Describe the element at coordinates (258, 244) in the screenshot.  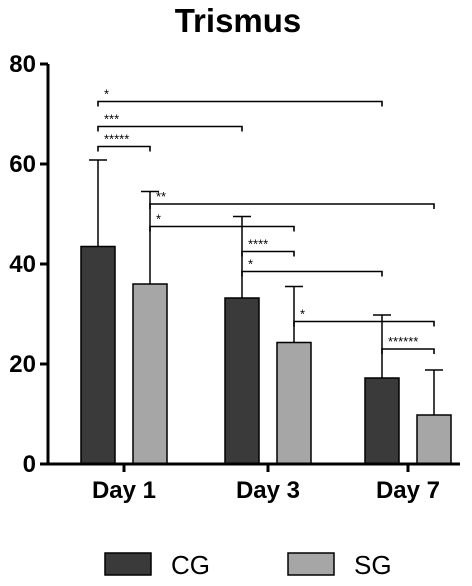
I see `significance-label-6: ****` at that location.